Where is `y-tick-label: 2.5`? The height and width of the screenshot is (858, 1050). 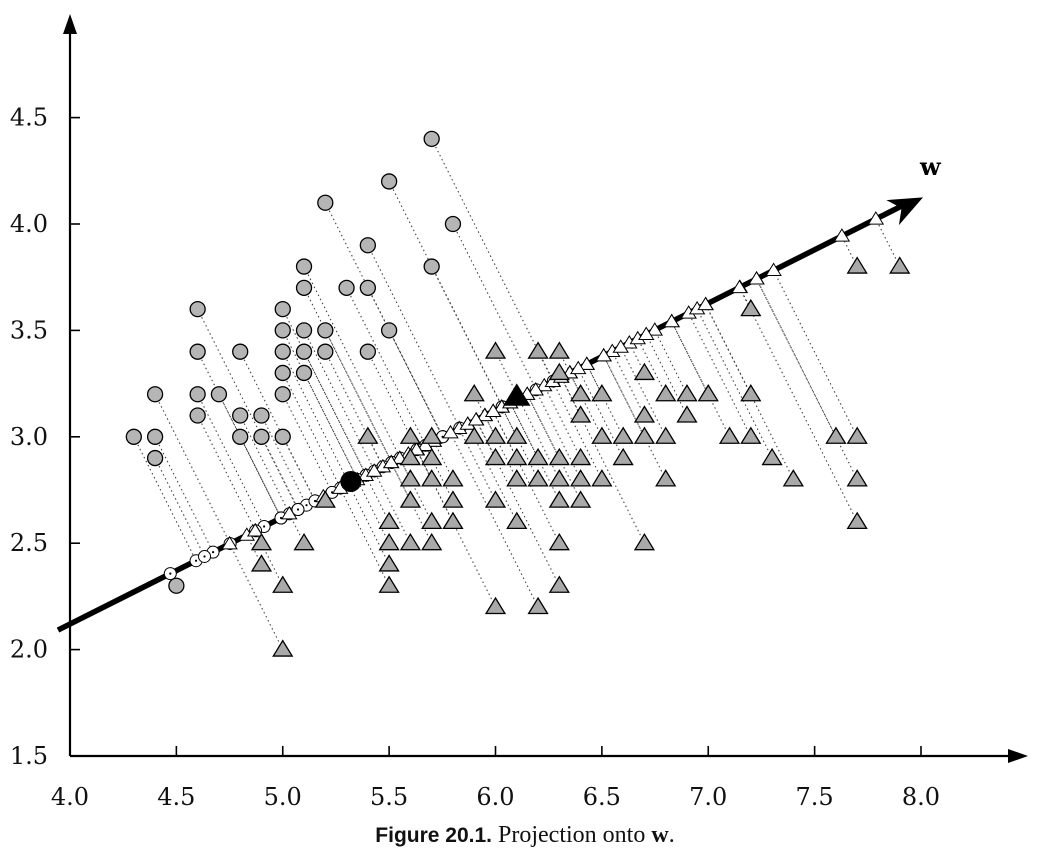
y-tick-label: 2.5 is located at coordinates (29, 543).